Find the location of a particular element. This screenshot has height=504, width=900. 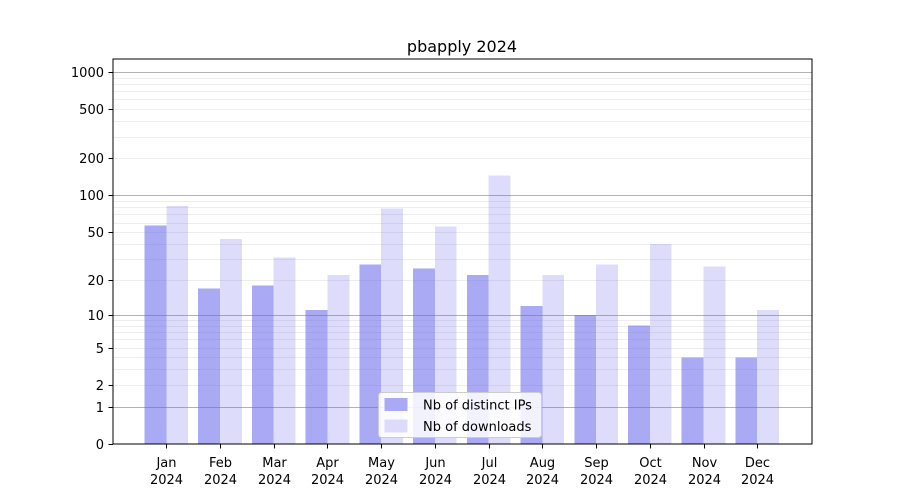

y-tick-label: 50 is located at coordinates (95, 233).